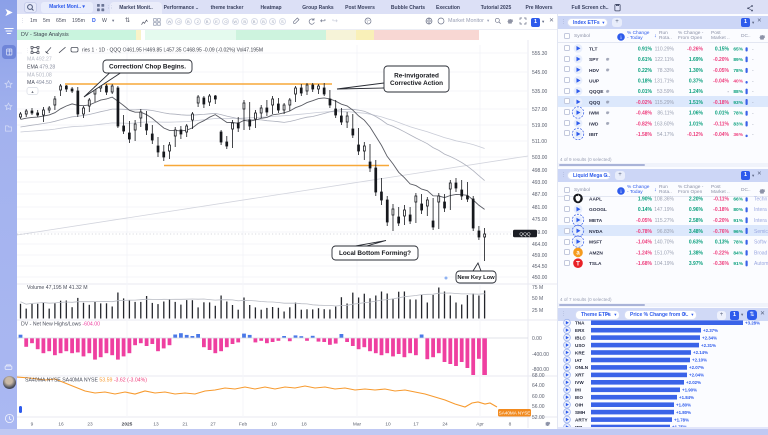 The image size is (768, 435). Describe the element at coordinates (722, 113) in the screenshot. I see `svg-text: 0.01%` at that location.